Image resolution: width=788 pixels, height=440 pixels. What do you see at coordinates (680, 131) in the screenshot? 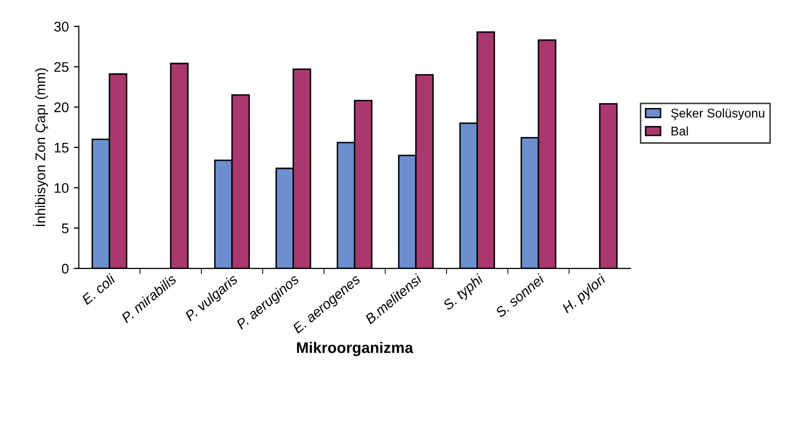
I see `legend-label: Bal` at bounding box center [680, 131].